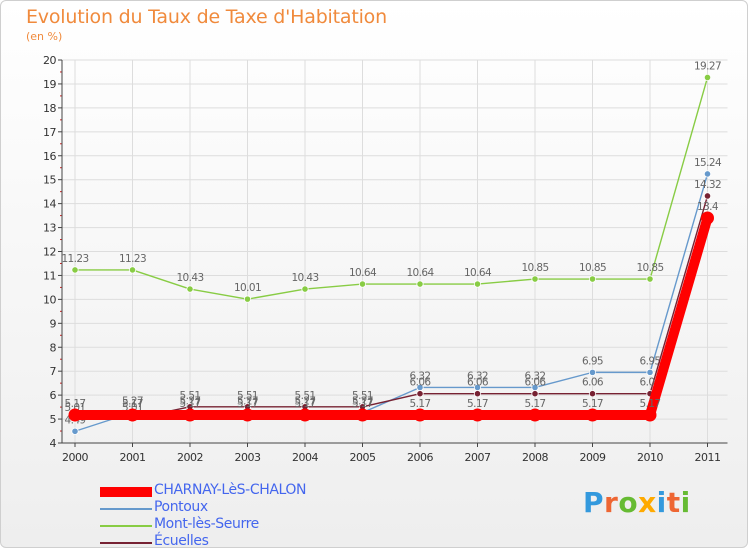 This screenshot has width=750, height=552. What do you see at coordinates (190, 457) in the screenshot?
I see `x-tick-label: 2002` at bounding box center [190, 457].